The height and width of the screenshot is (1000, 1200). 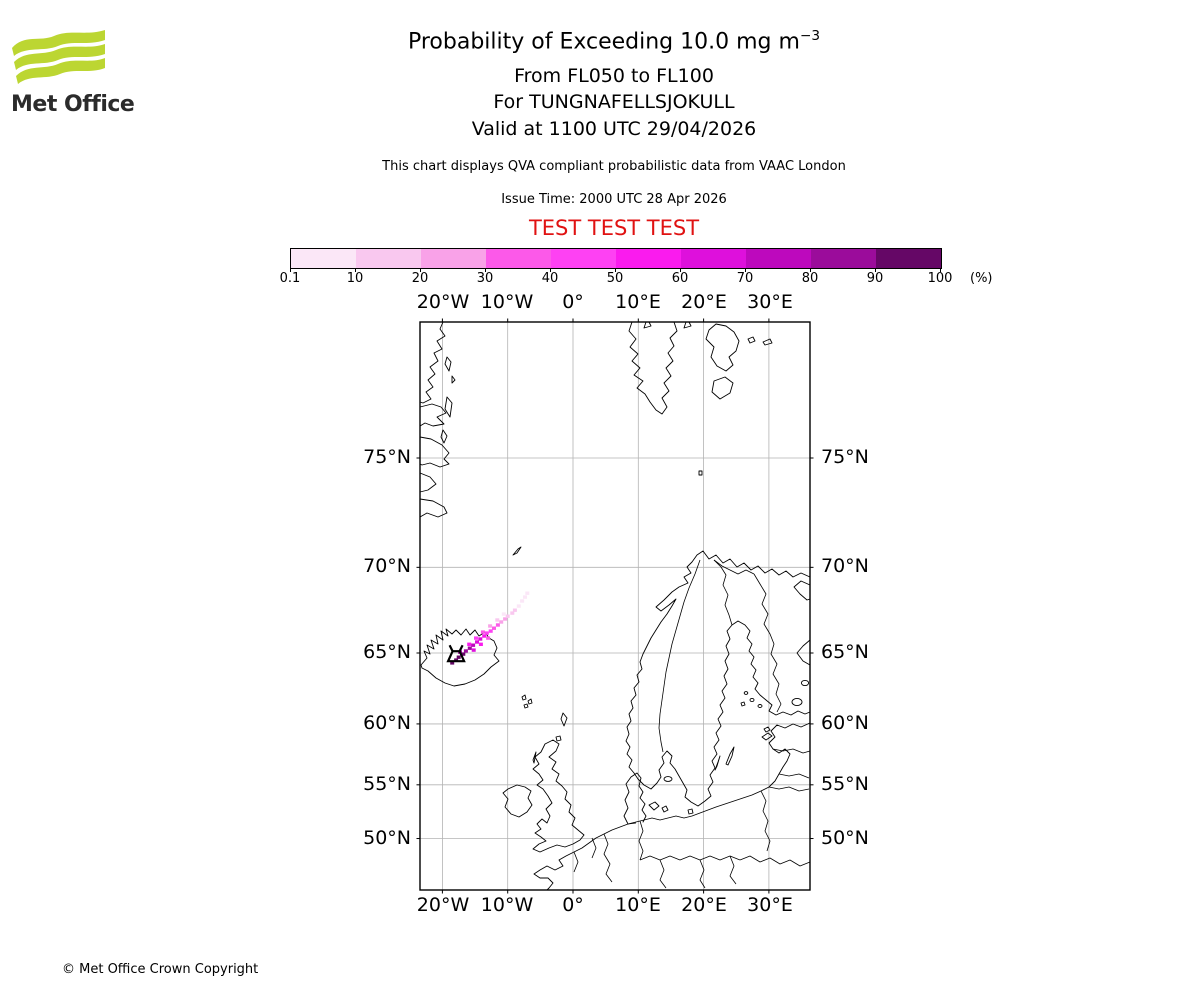 I want to click on y-axis-label-left: 55°N, so click(x=387, y=784).